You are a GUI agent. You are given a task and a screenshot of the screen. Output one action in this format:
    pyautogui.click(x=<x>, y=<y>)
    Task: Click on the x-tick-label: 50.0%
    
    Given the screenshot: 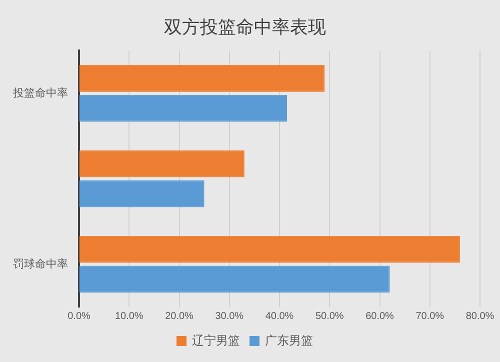 What is the action you would take?
    pyautogui.click(x=329, y=316)
    